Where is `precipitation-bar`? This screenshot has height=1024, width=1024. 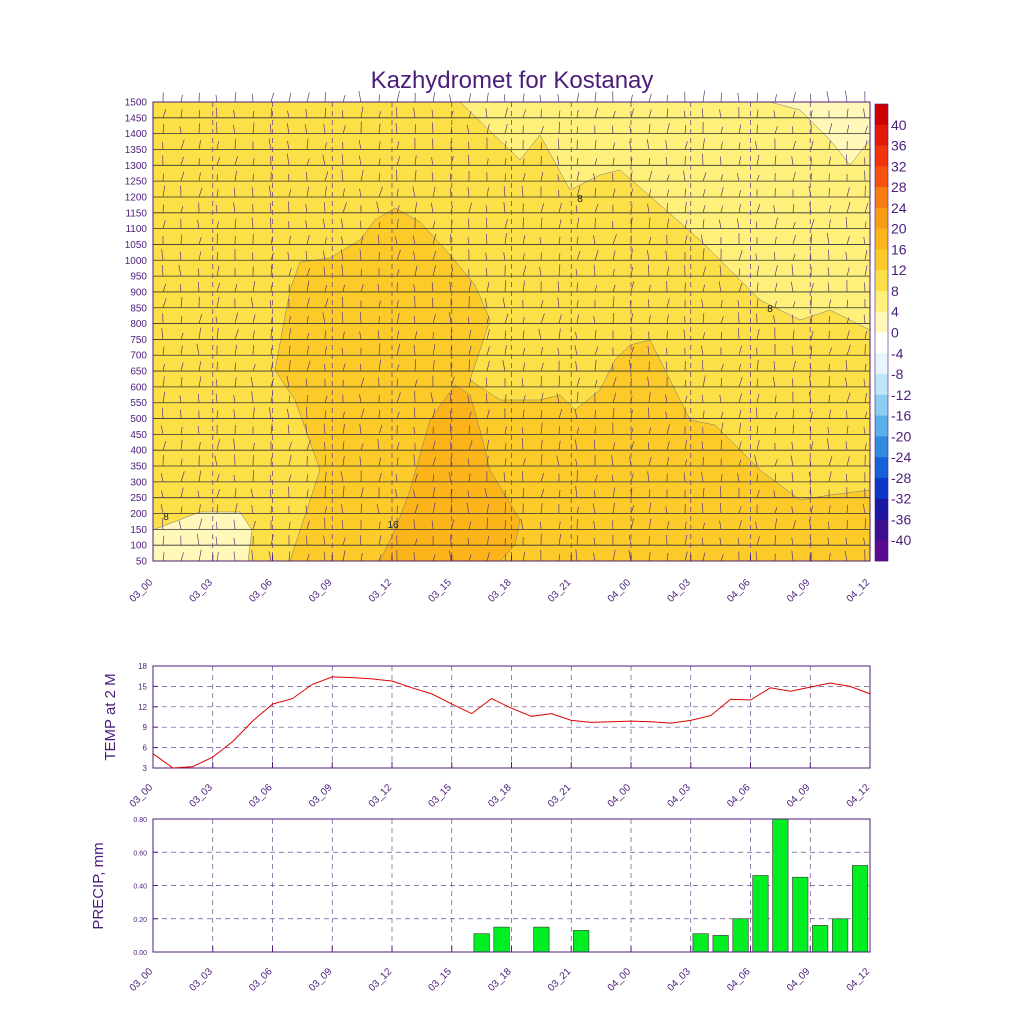 precipitation-bar is located at coordinates (780, 885).